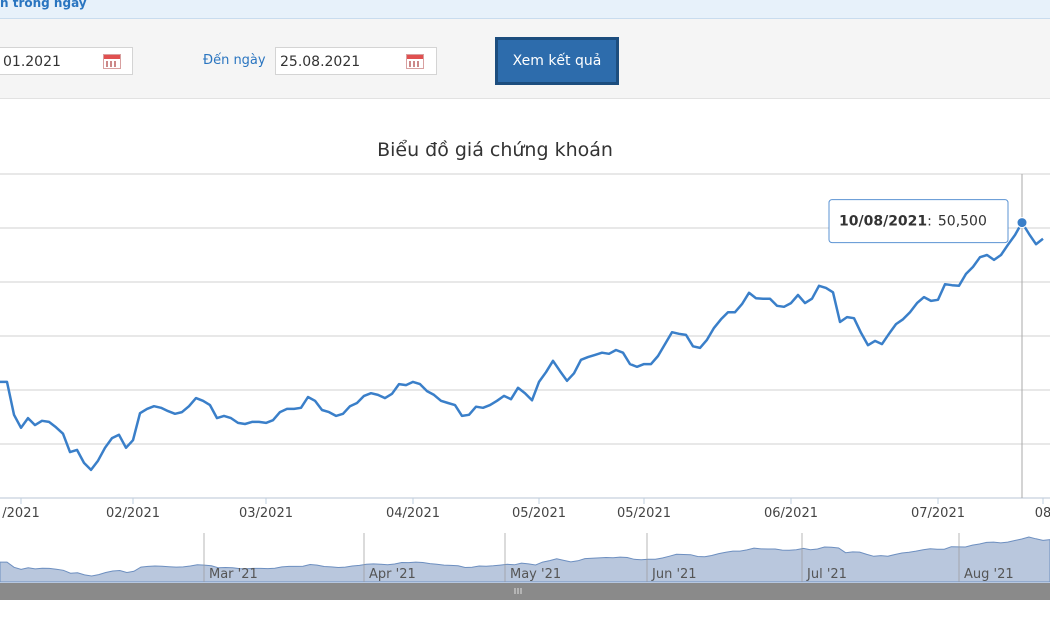 The image size is (1050, 630). What do you see at coordinates (234, 60) in the screenshot?
I see `to-date-label: Đến ngày` at bounding box center [234, 60].